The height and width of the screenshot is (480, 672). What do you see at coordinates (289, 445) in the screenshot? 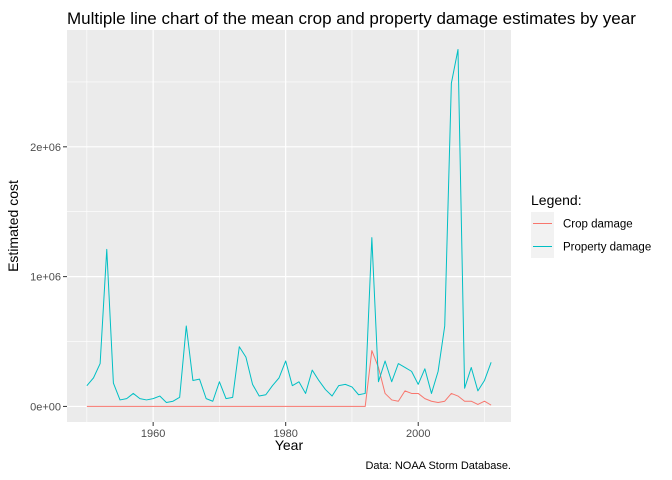
I see `x-axis-title: Year` at bounding box center [289, 445].